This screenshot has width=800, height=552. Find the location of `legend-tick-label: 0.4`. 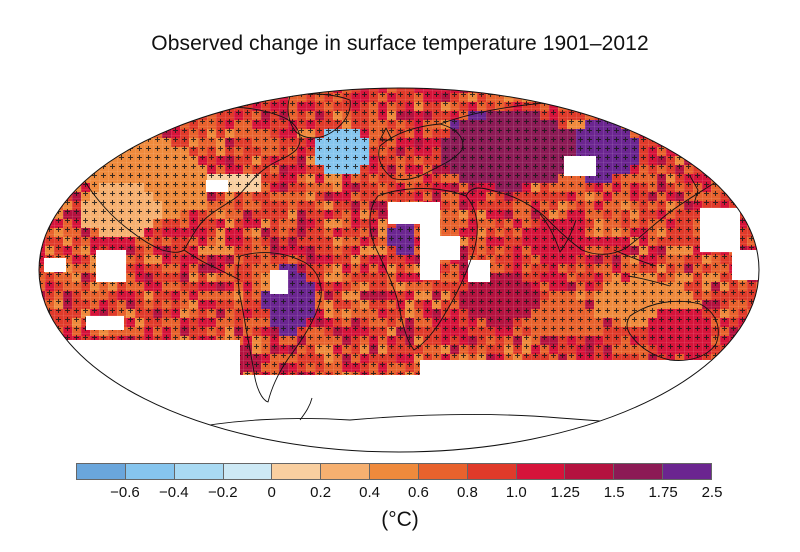

legend-tick-label: 0.4 is located at coordinates (369, 492).